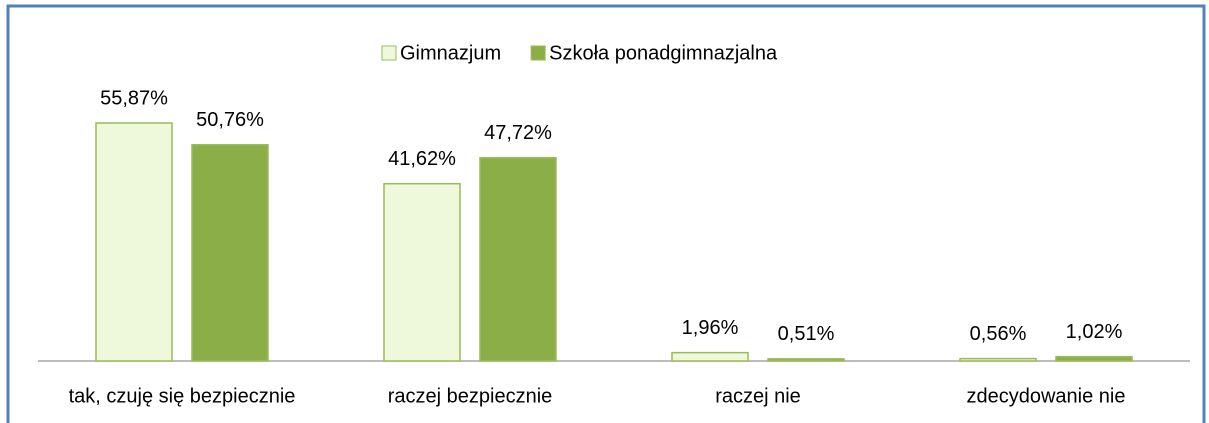  What do you see at coordinates (1046, 396) in the screenshot?
I see `x-tick-label: zdecydowanie nie` at bounding box center [1046, 396].